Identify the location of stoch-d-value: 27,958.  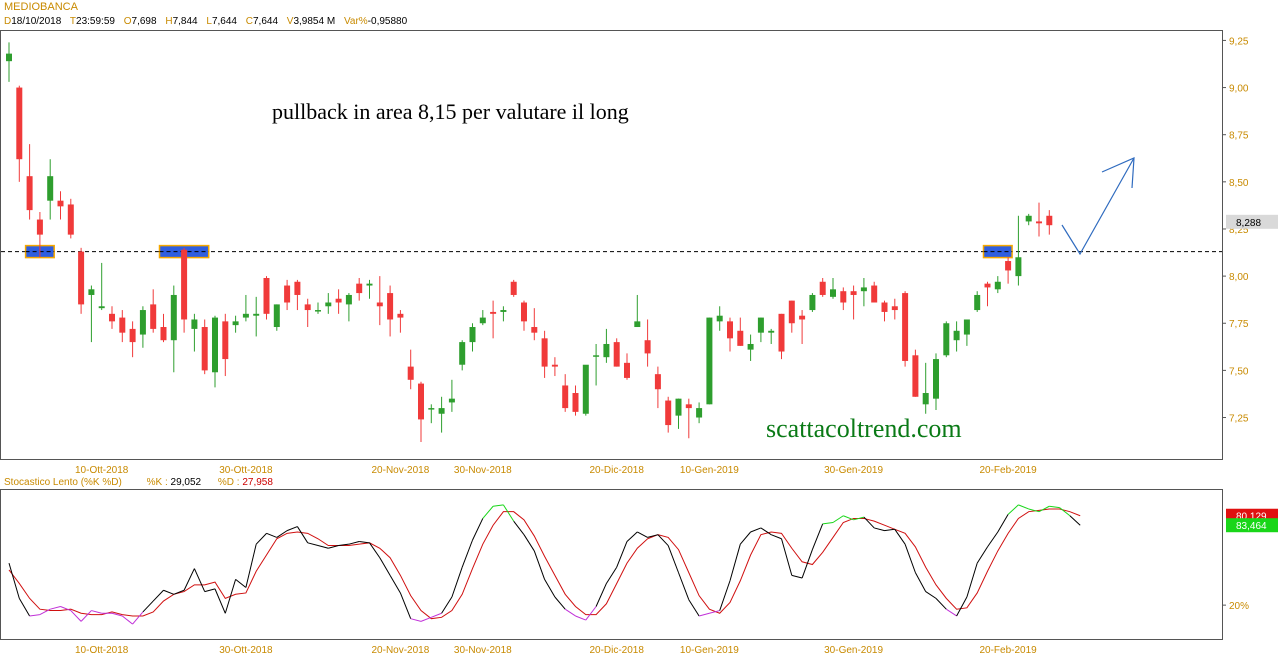
(257, 482).